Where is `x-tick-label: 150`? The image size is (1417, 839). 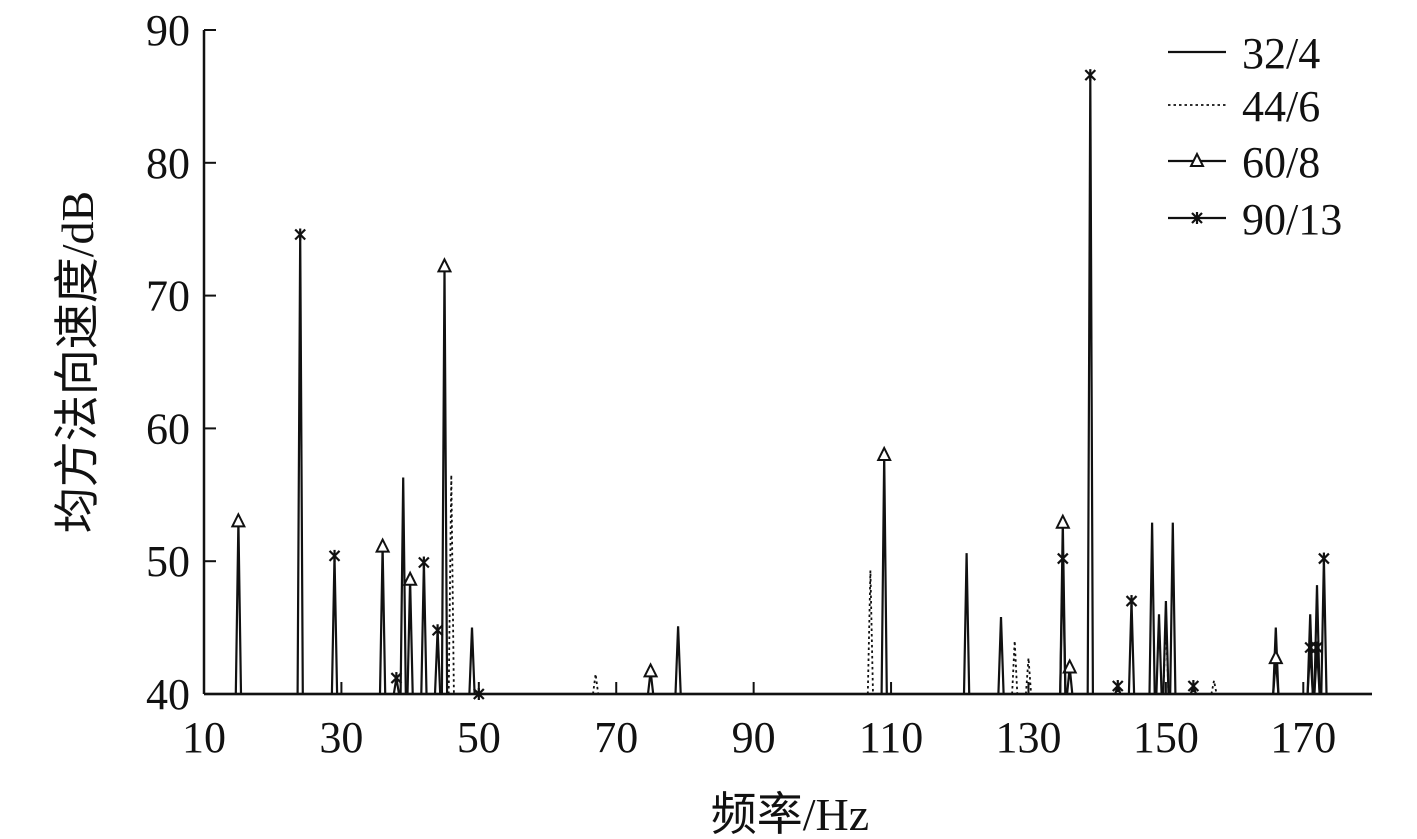 x-tick-label: 150 is located at coordinates (1166, 737).